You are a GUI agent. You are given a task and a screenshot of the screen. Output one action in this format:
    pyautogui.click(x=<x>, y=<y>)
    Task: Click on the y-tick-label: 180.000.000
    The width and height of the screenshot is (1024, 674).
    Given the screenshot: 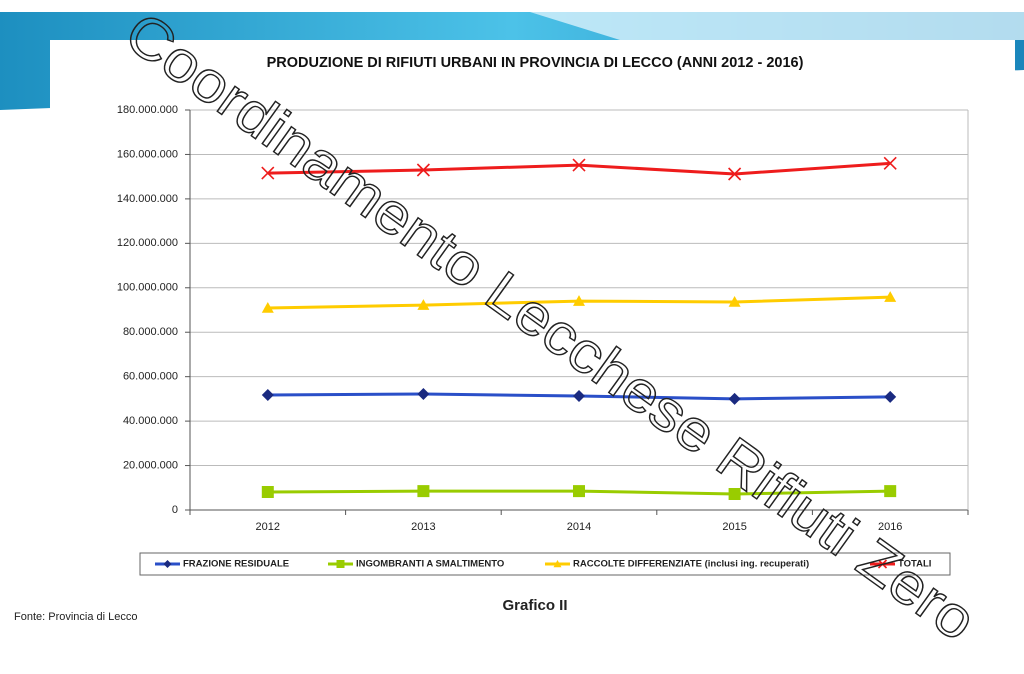 What is the action you would take?
    pyautogui.click(x=147, y=110)
    